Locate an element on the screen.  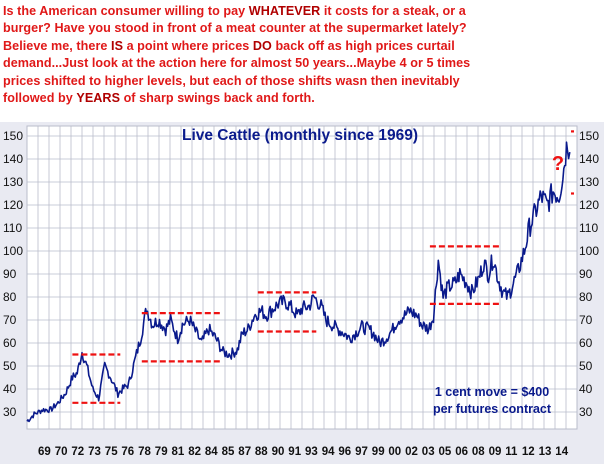
x-tick-label: 75 is located at coordinates (111, 452).